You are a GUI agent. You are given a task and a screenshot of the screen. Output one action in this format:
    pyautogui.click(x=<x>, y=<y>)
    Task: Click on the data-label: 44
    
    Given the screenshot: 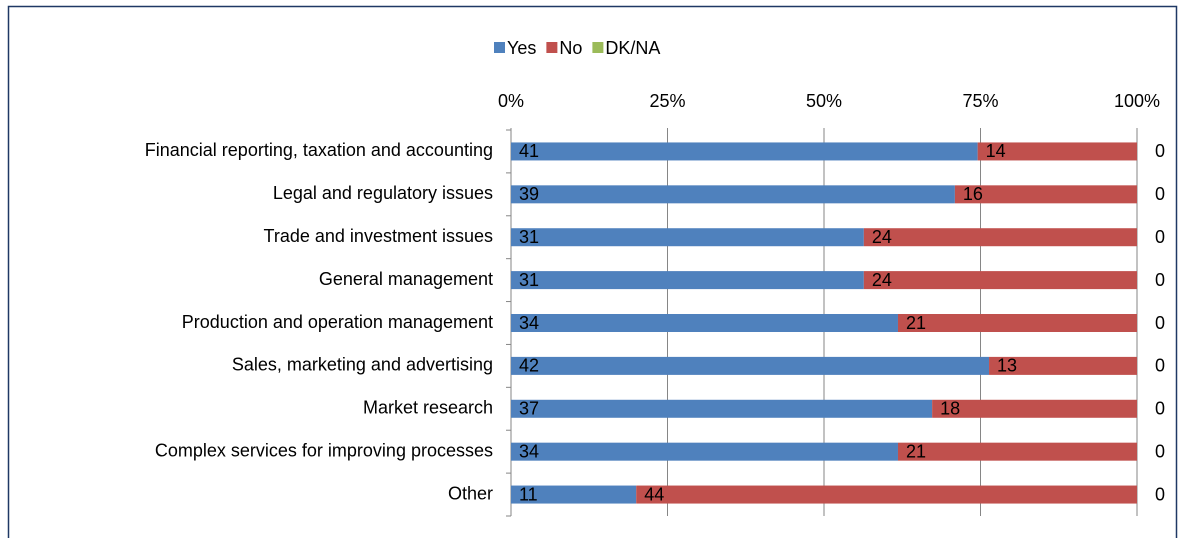 What is the action you would take?
    pyautogui.click(x=654, y=494)
    